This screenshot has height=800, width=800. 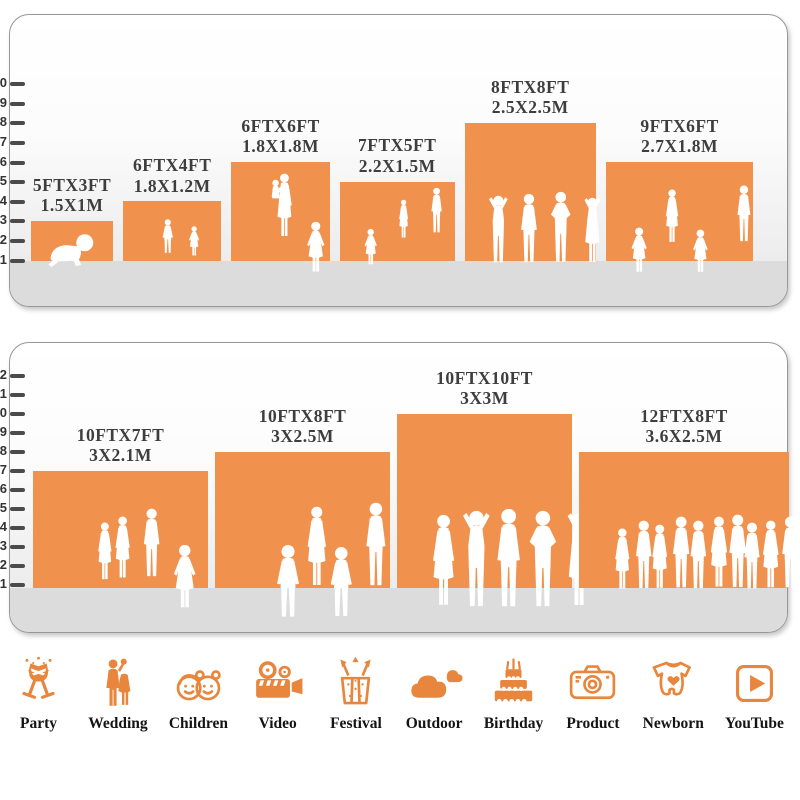 What do you see at coordinates (684, 436) in the screenshot?
I see `size-m: 3.6X2.5M` at bounding box center [684, 436].